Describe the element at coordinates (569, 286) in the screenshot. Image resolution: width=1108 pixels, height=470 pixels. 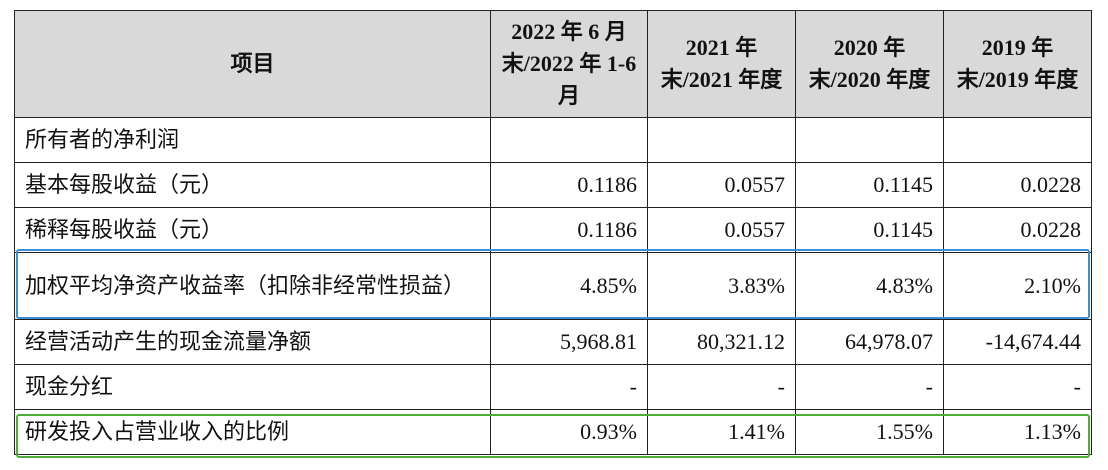
I see `table-cell: 4.85%` at that location.